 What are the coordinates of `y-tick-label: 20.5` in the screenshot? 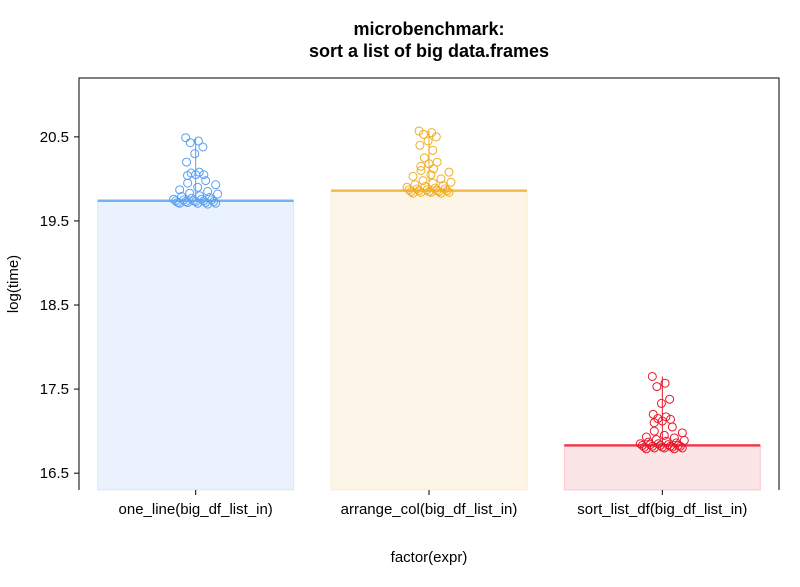 It's located at (54, 137).